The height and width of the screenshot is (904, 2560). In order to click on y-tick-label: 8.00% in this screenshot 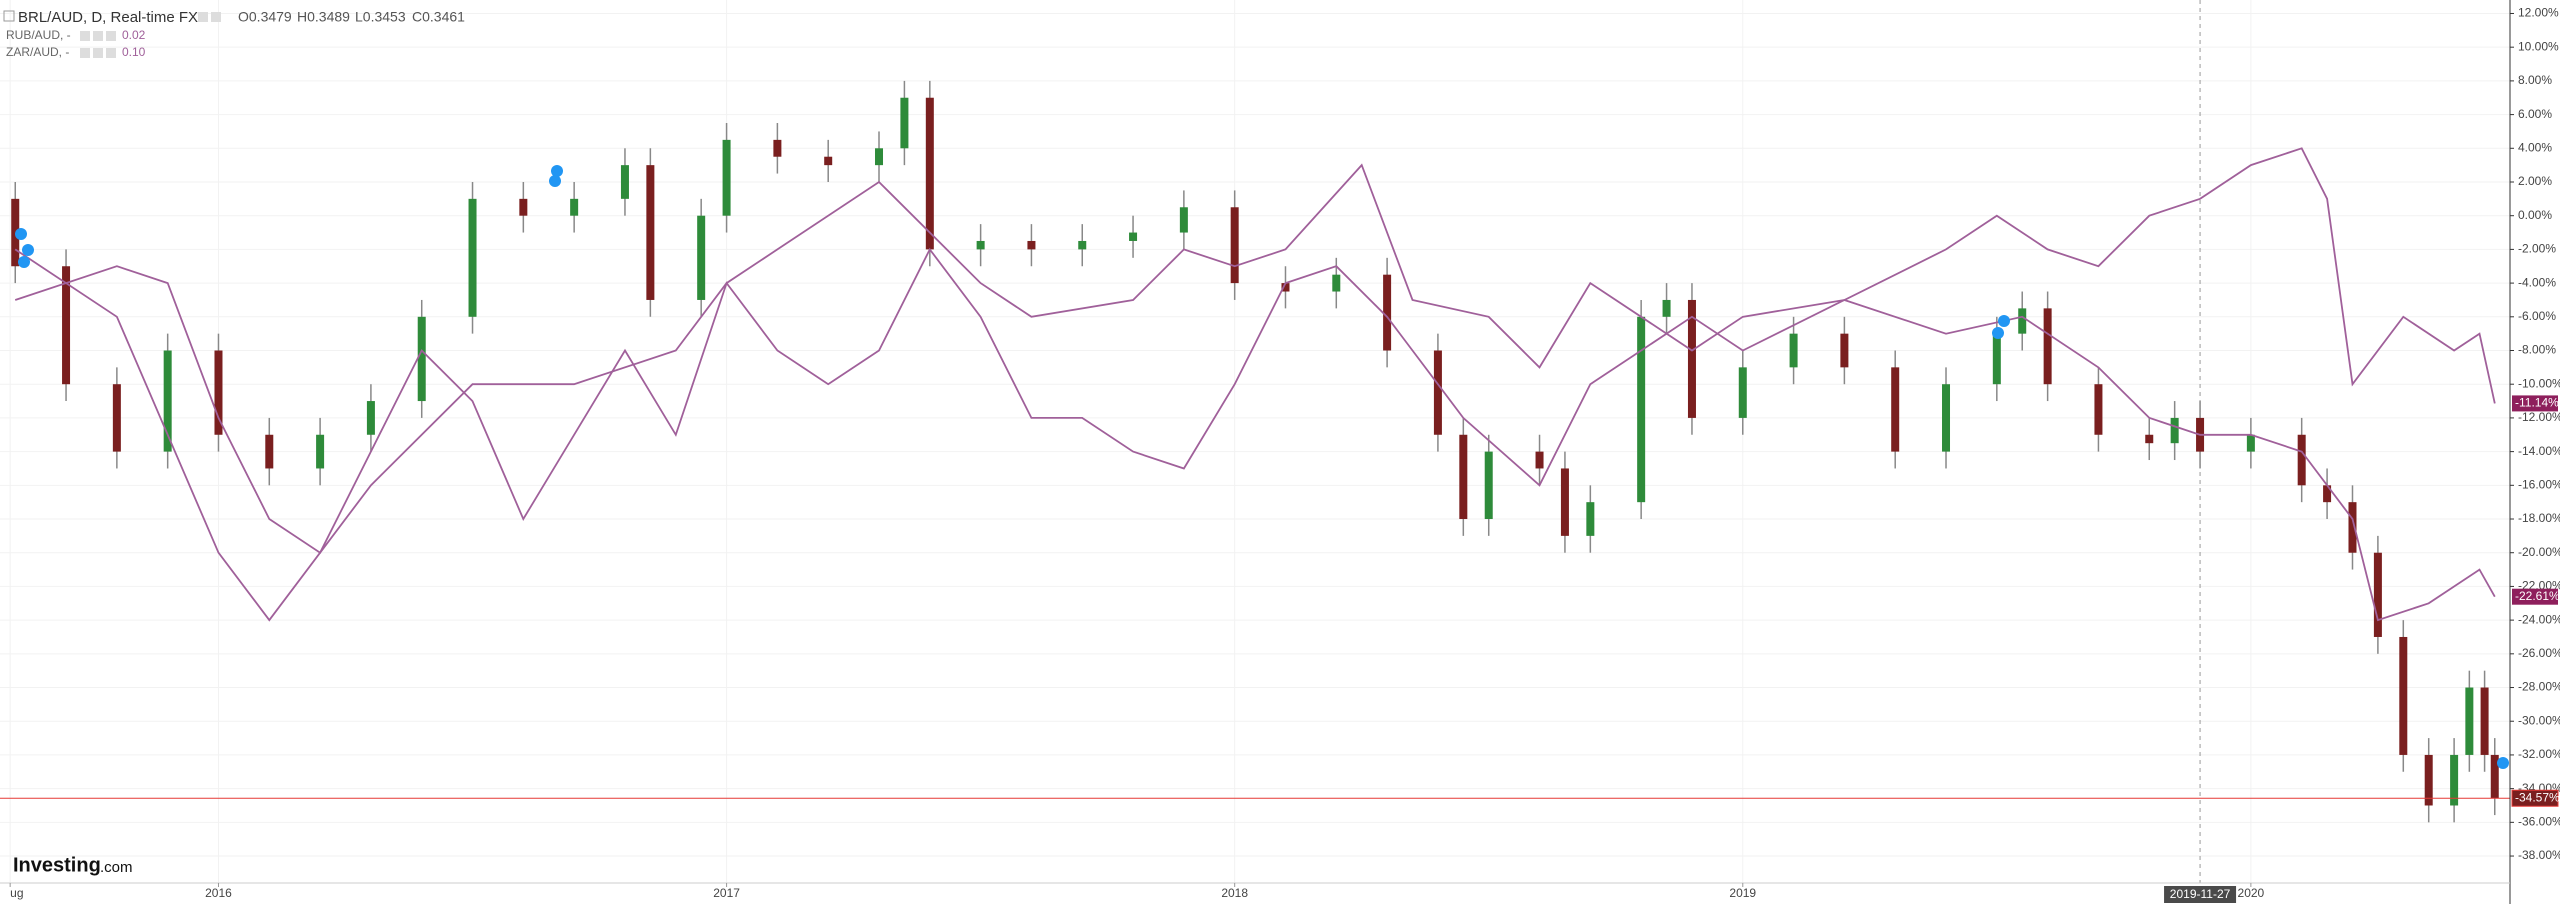, I will do `click(2535, 80)`.